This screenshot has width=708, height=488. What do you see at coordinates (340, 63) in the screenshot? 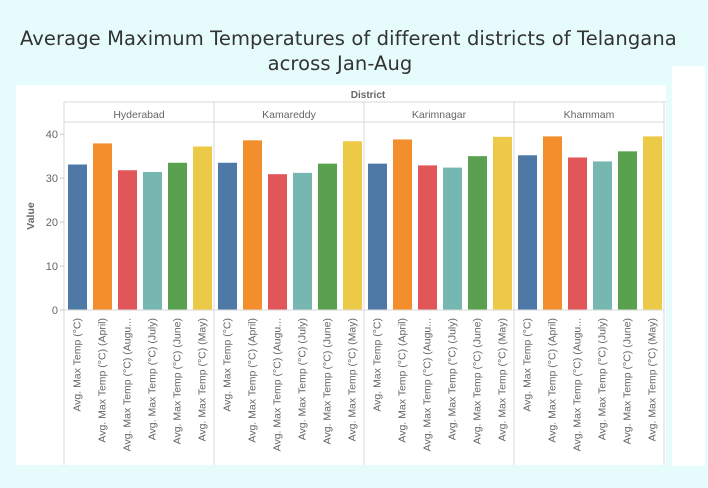
I see `chart-title-line-2: across Jan-Aug` at bounding box center [340, 63].